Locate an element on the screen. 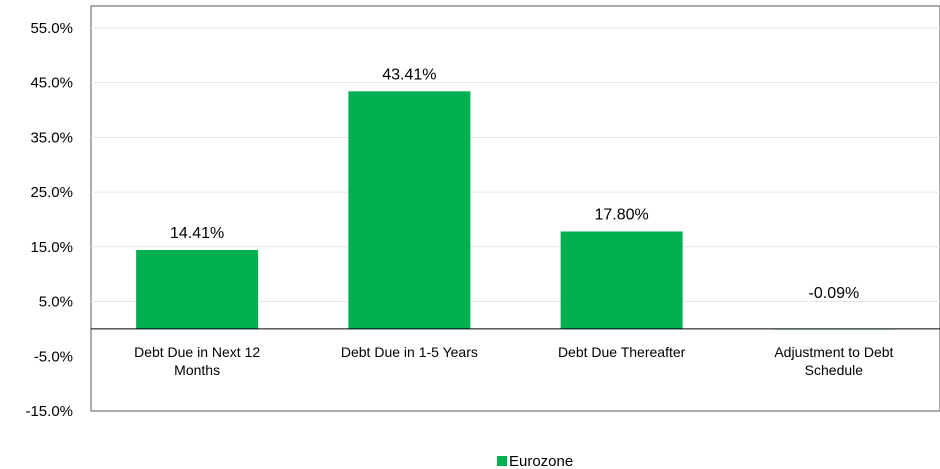  legend: Eurozone is located at coordinates (535, 461).